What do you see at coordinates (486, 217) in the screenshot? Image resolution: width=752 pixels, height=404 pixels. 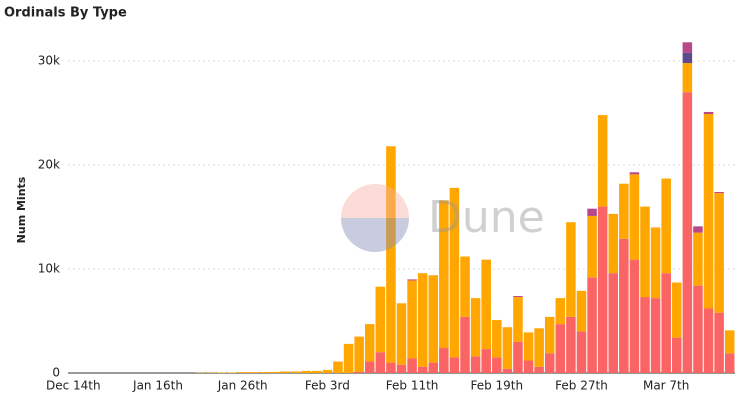 I see `watermark-text: Dune` at bounding box center [486, 217].